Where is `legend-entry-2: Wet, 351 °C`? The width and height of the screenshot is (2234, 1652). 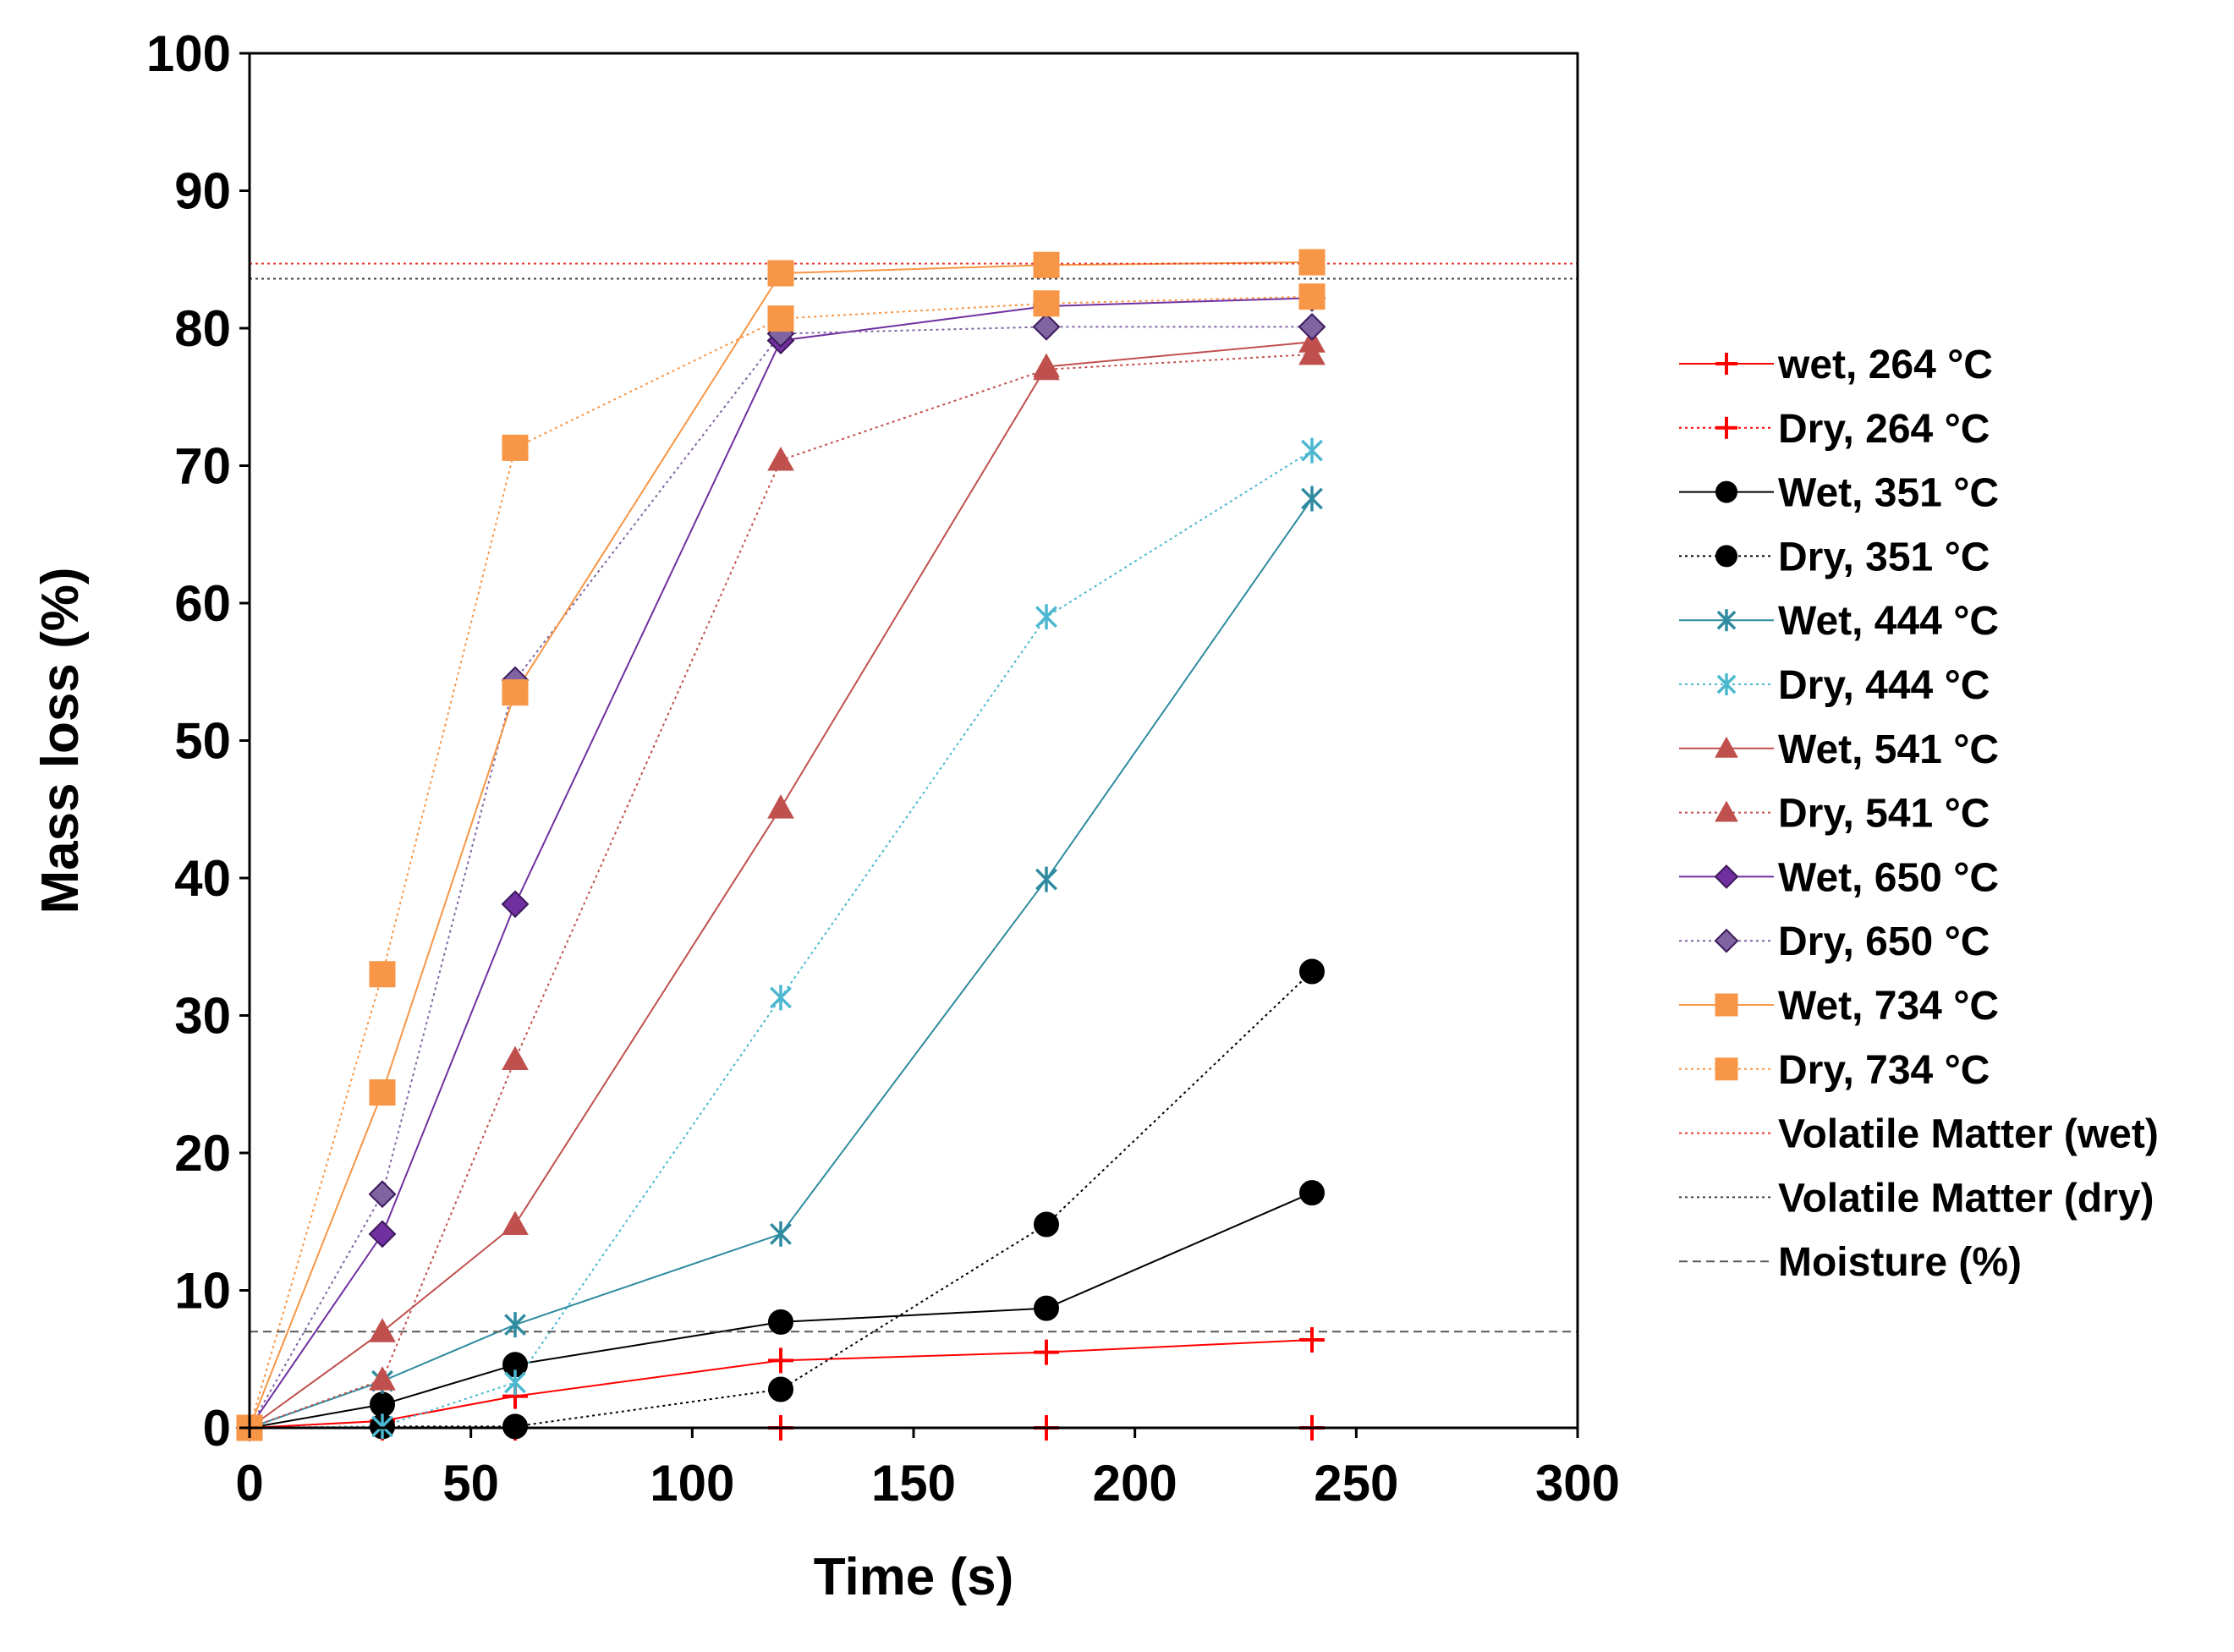 legend-entry-2: Wet, 351 °C is located at coordinates (1839, 493).